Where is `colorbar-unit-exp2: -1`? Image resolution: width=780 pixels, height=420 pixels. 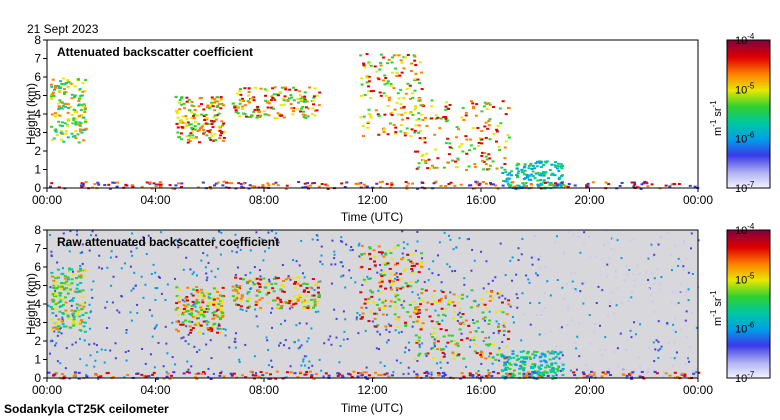 colorbar-unit-exp2: -1 is located at coordinates (713, 294).